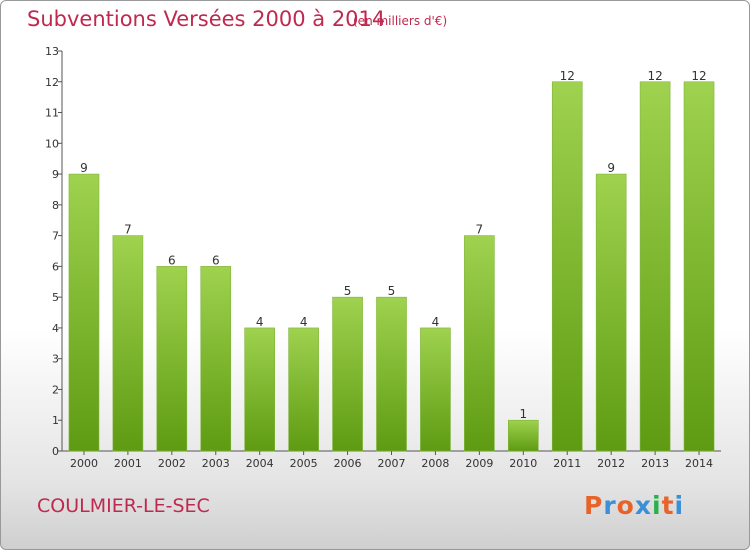 This screenshot has height=550, width=750. Describe the element at coordinates (259, 389) in the screenshot. I see `bar-2004` at that location.